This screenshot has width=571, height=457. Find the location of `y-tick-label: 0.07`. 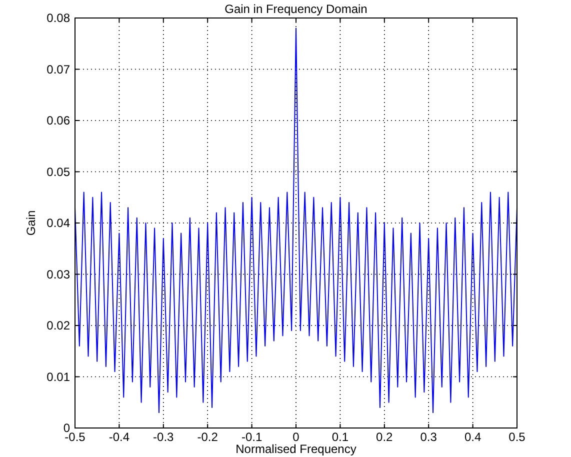

y-tick-label: 0.07 is located at coordinates (58, 69).